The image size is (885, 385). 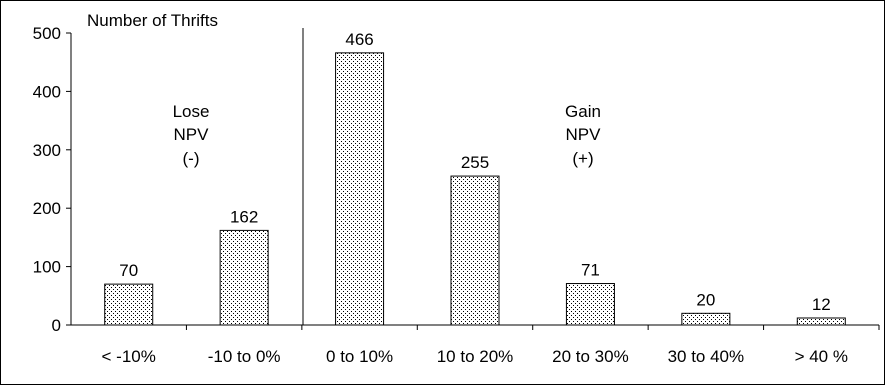 What do you see at coordinates (821, 304) in the screenshot?
I see `data-label: 12` at bounding box center [821, 304].